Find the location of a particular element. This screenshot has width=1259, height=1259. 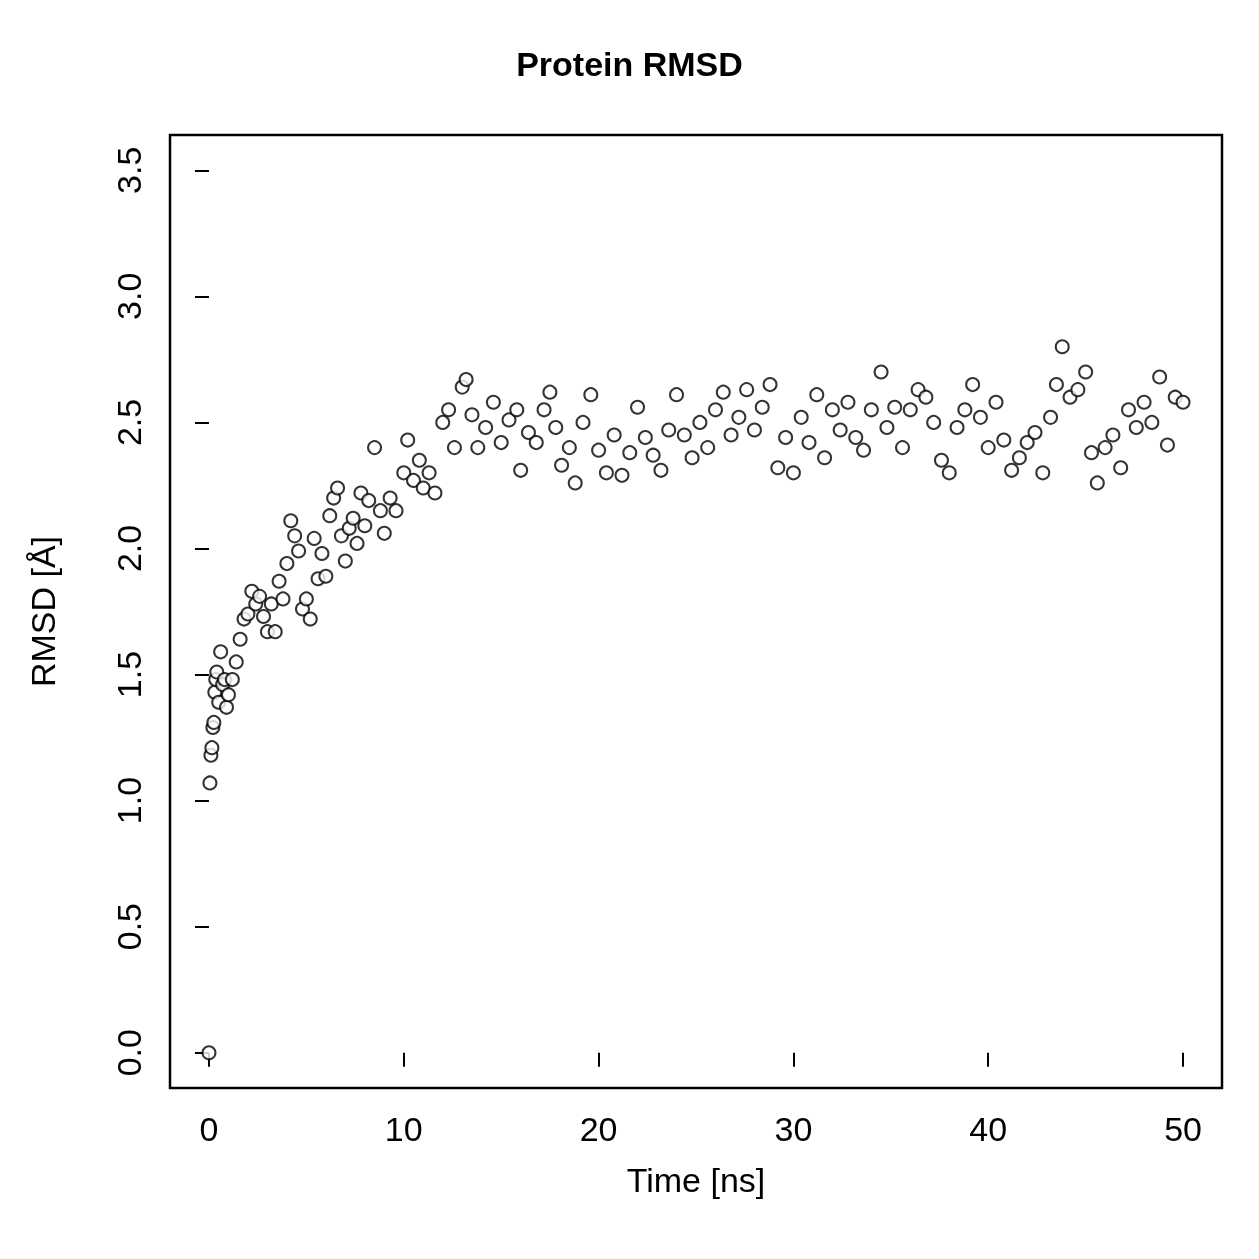

y-tick-label: 0.5 is located at coordinates (129, 927).